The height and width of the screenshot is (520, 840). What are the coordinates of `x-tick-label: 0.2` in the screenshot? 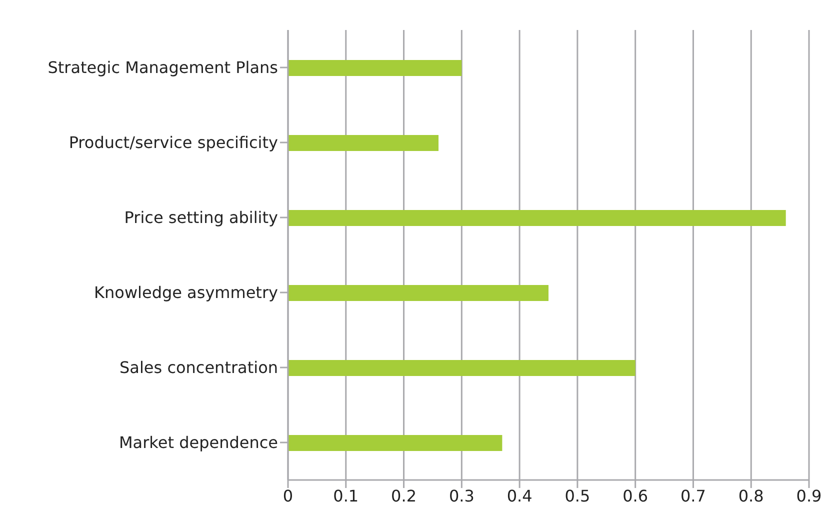 It's located at (404, 496).